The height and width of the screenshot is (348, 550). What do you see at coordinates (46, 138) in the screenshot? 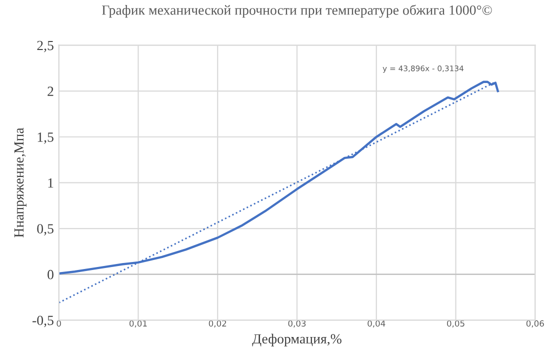
I see `y-tick-label: 1,5` at bounding box center [46, 138].